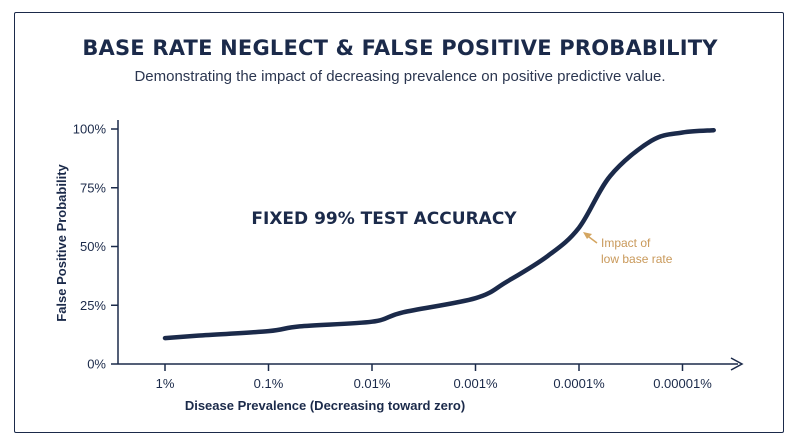 The image size is (800, 447). I want to click on y-tick-label: 75%, so click(93, 187).